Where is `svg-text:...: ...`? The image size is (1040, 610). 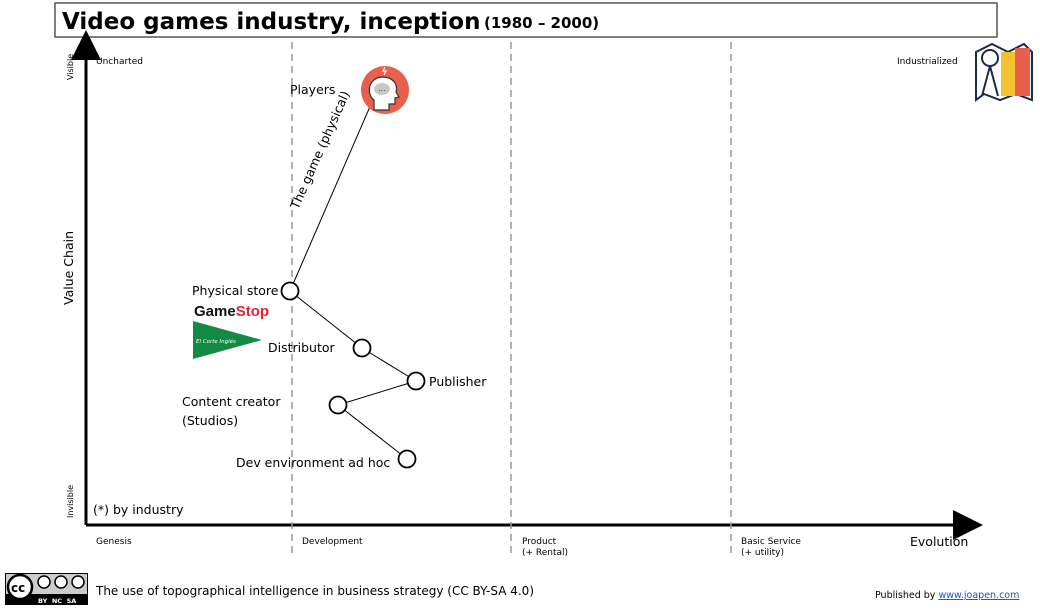
svg-text:...: ... is located at coordinates (382, 88).